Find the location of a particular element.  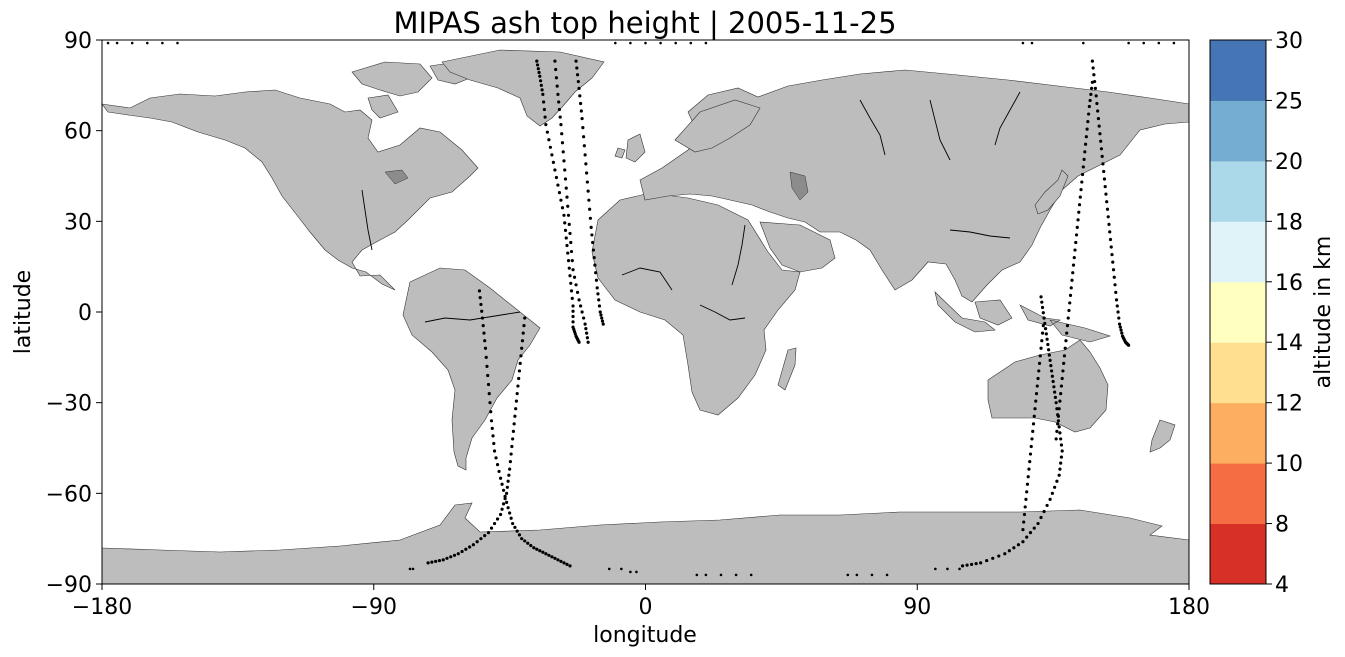

colorbar-tick-label: 12 is located at coordinates (1289, 404).